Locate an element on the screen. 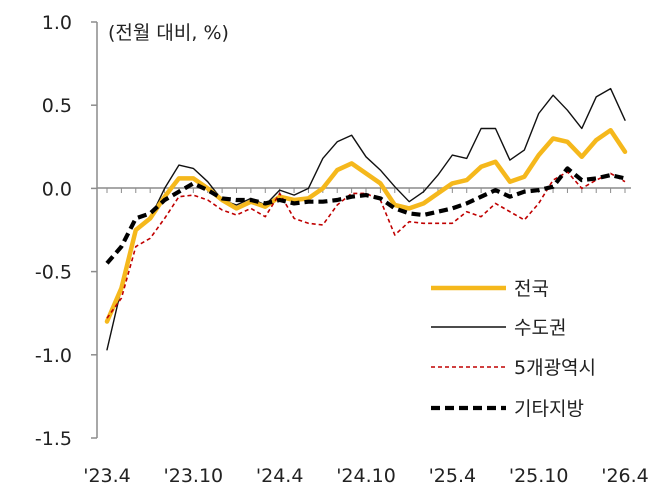 The height and width of the screenshot is (496, 663). y-tick-label: 1.0 is located at coordinates (57, 23).